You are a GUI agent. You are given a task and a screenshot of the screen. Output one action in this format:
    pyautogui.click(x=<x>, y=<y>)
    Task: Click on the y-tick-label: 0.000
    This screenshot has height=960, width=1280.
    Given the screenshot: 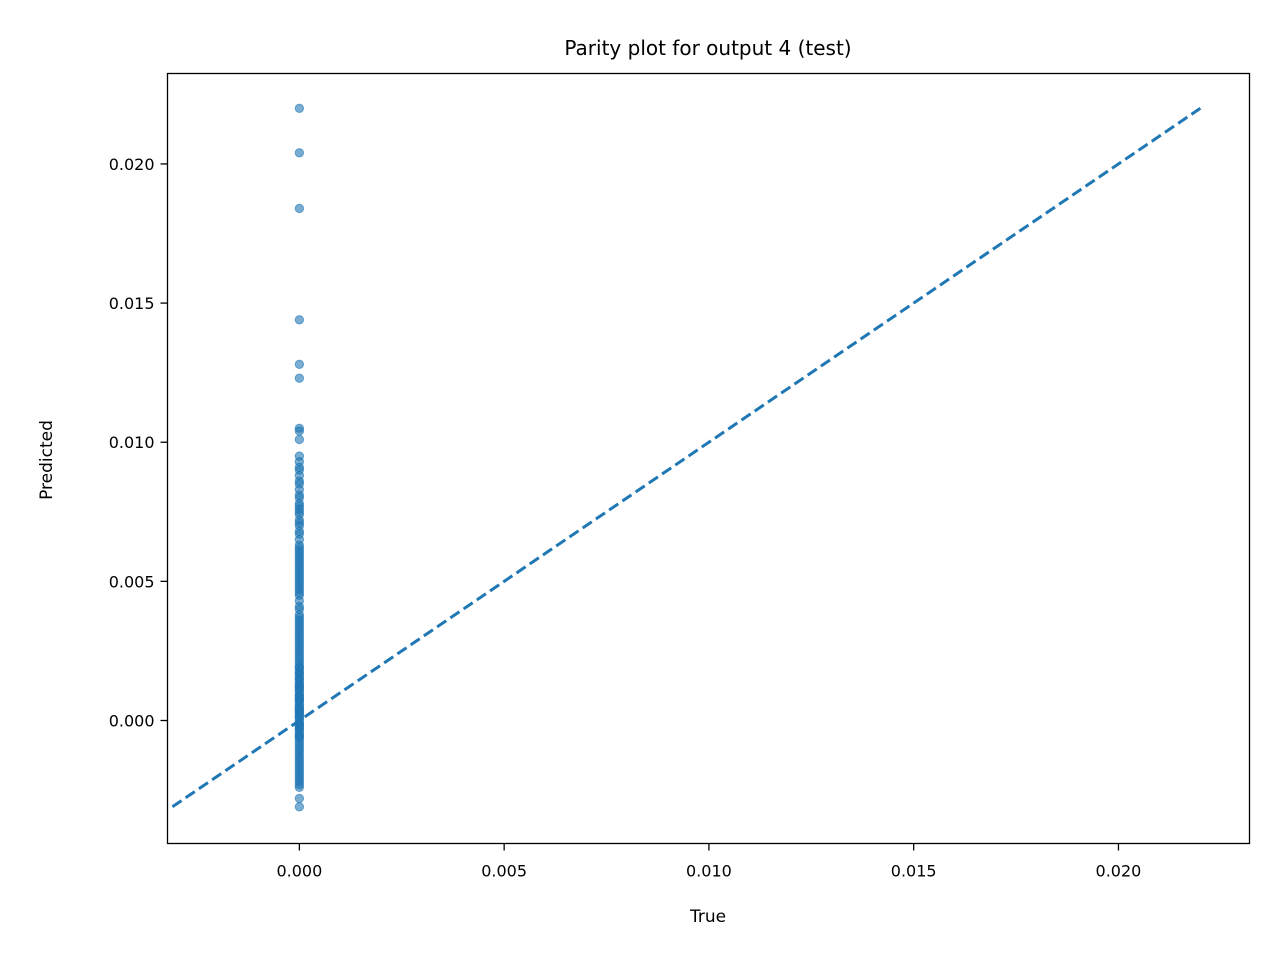 What is the action you would take?
    pyautogui.click(x=132, y=721)
    